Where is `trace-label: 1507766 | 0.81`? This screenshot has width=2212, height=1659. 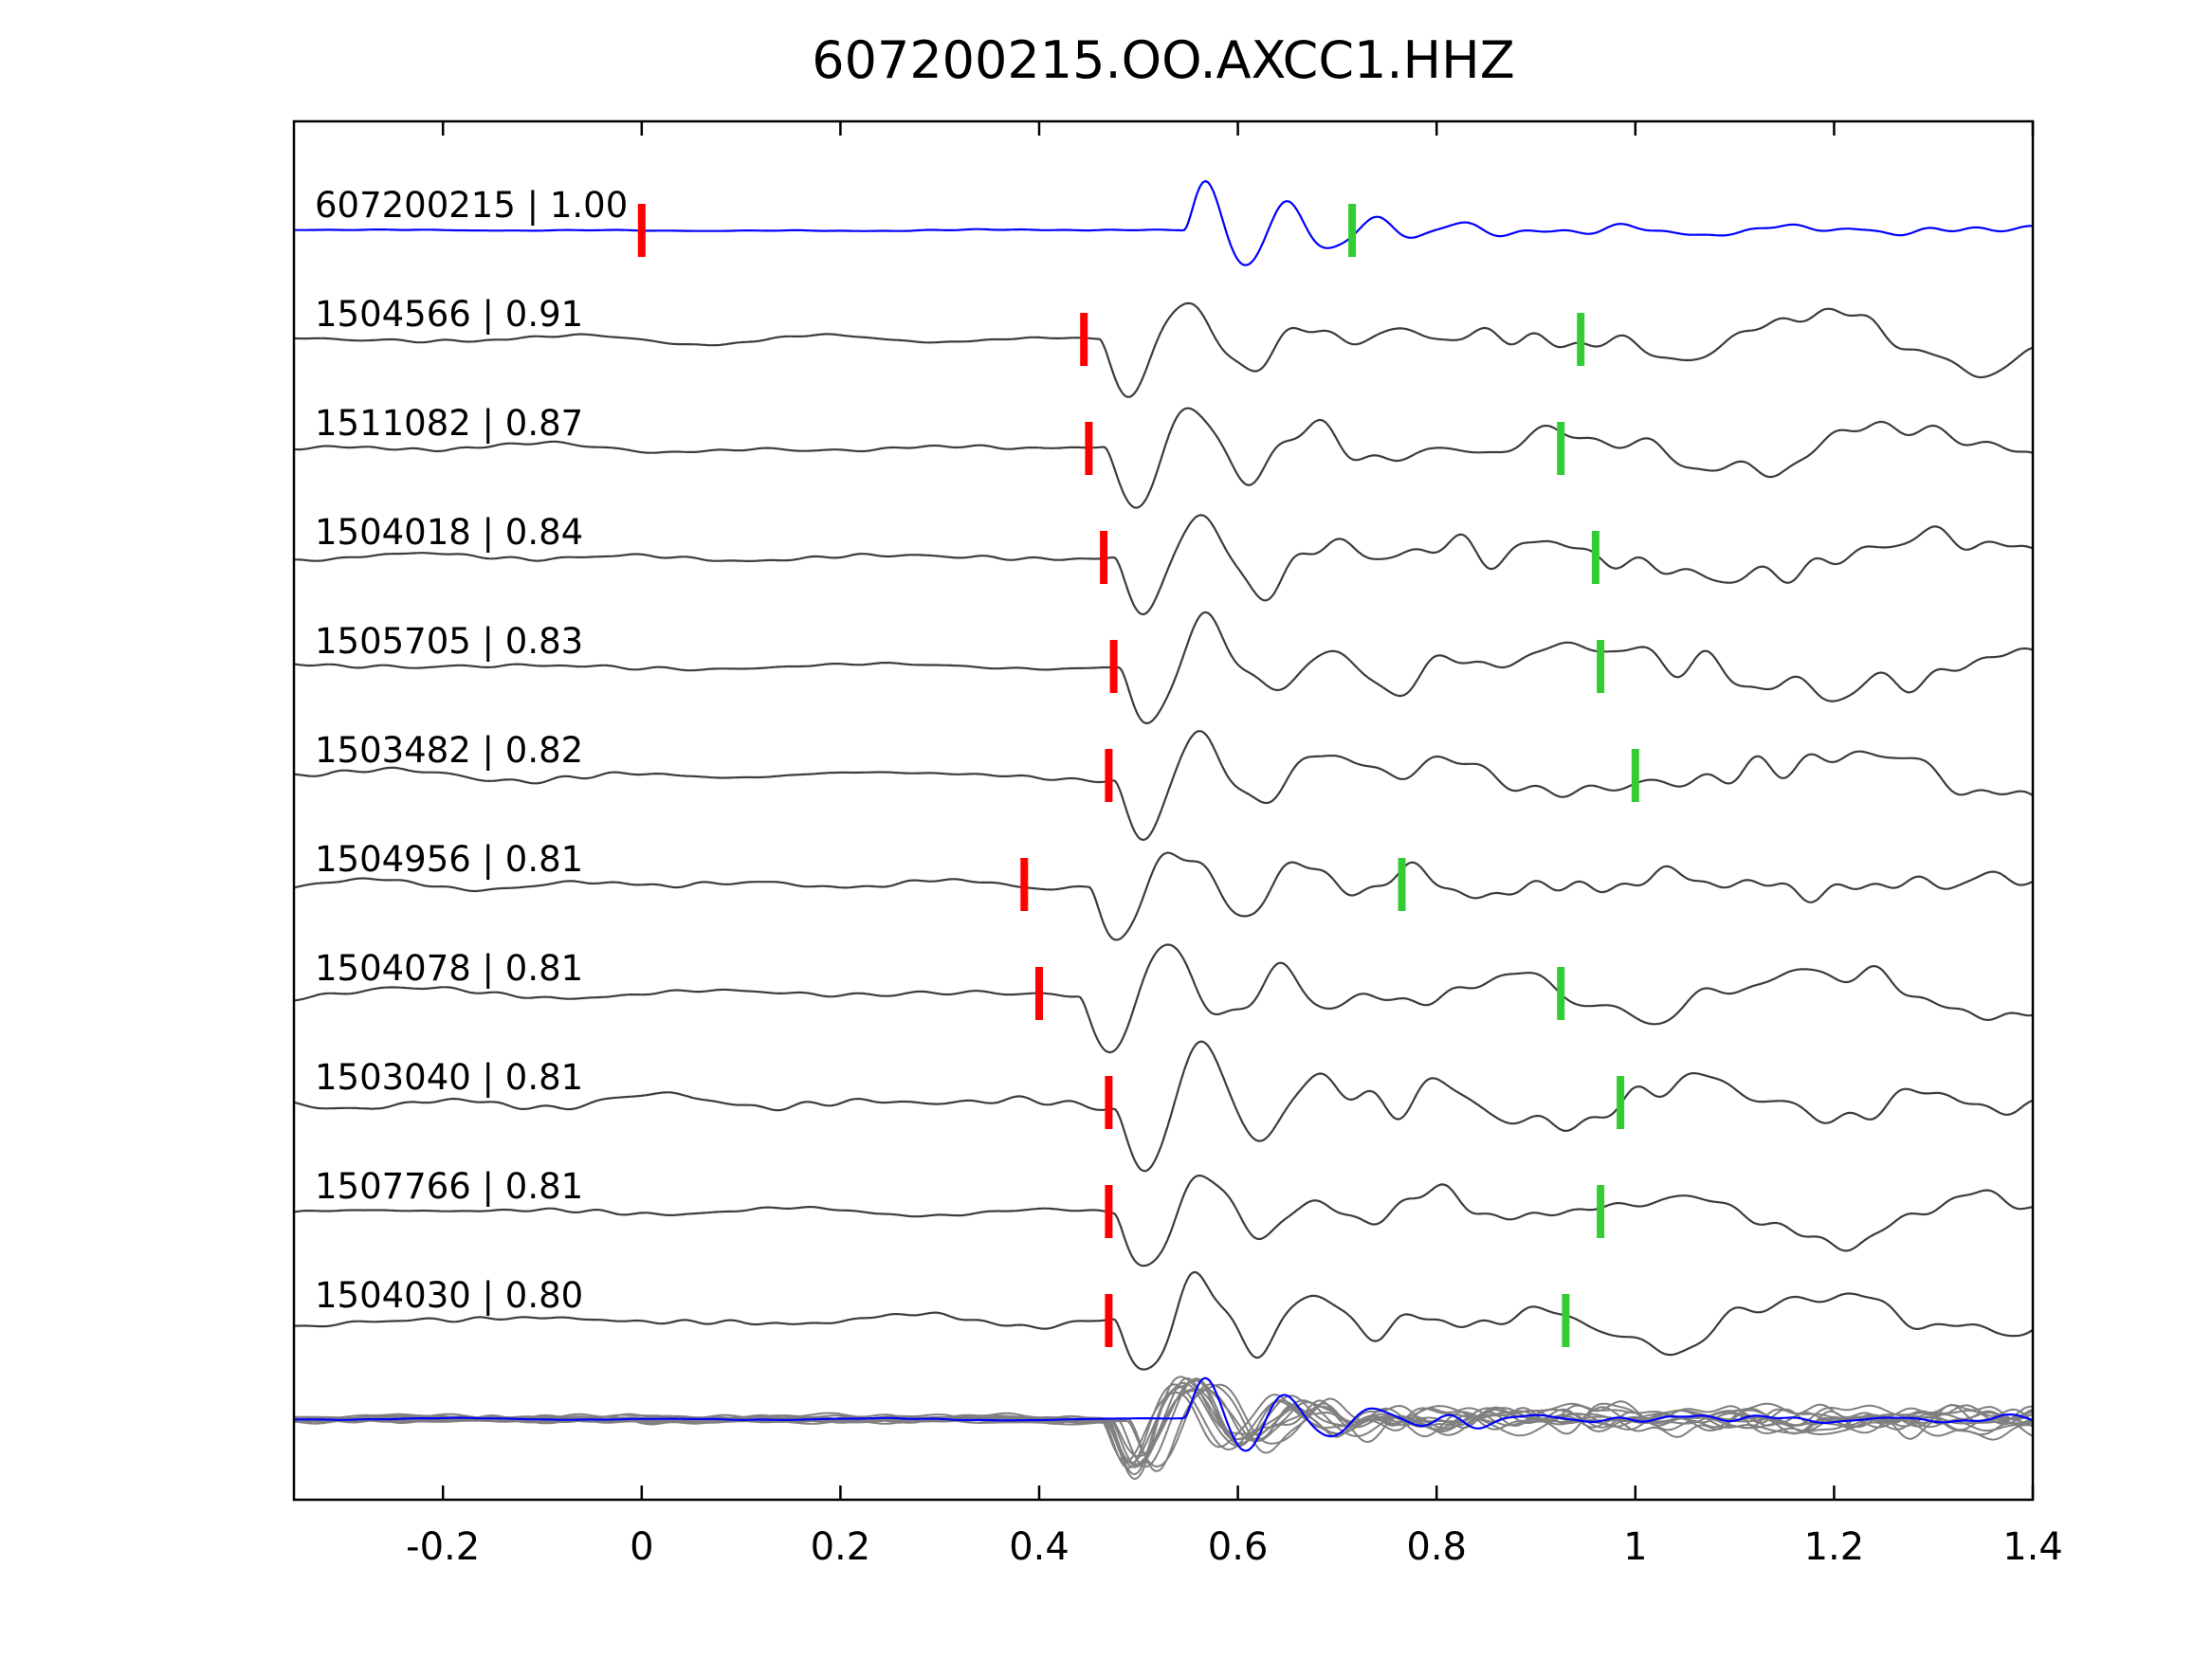
trace-label: 1507766 | 0.81 is located at coordinates (449, 1186).